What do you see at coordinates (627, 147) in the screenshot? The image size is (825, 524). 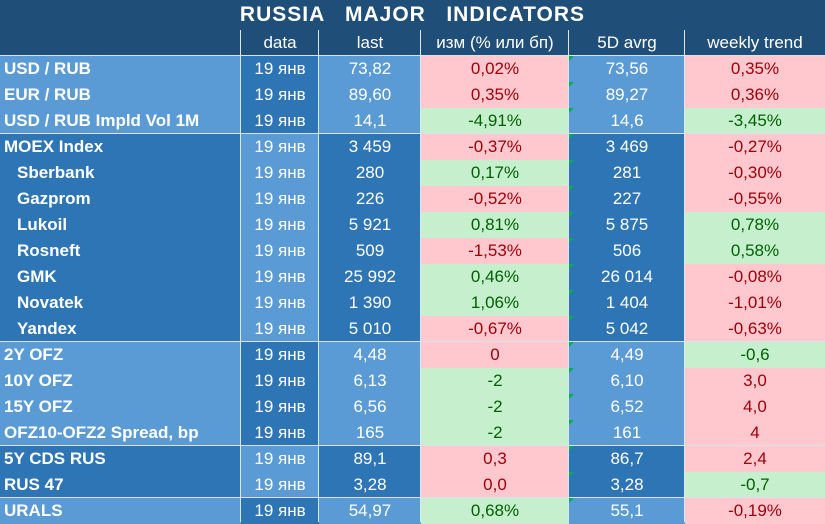 I see `avg-value-cell: 3 469` at bounding box center [627, 147].